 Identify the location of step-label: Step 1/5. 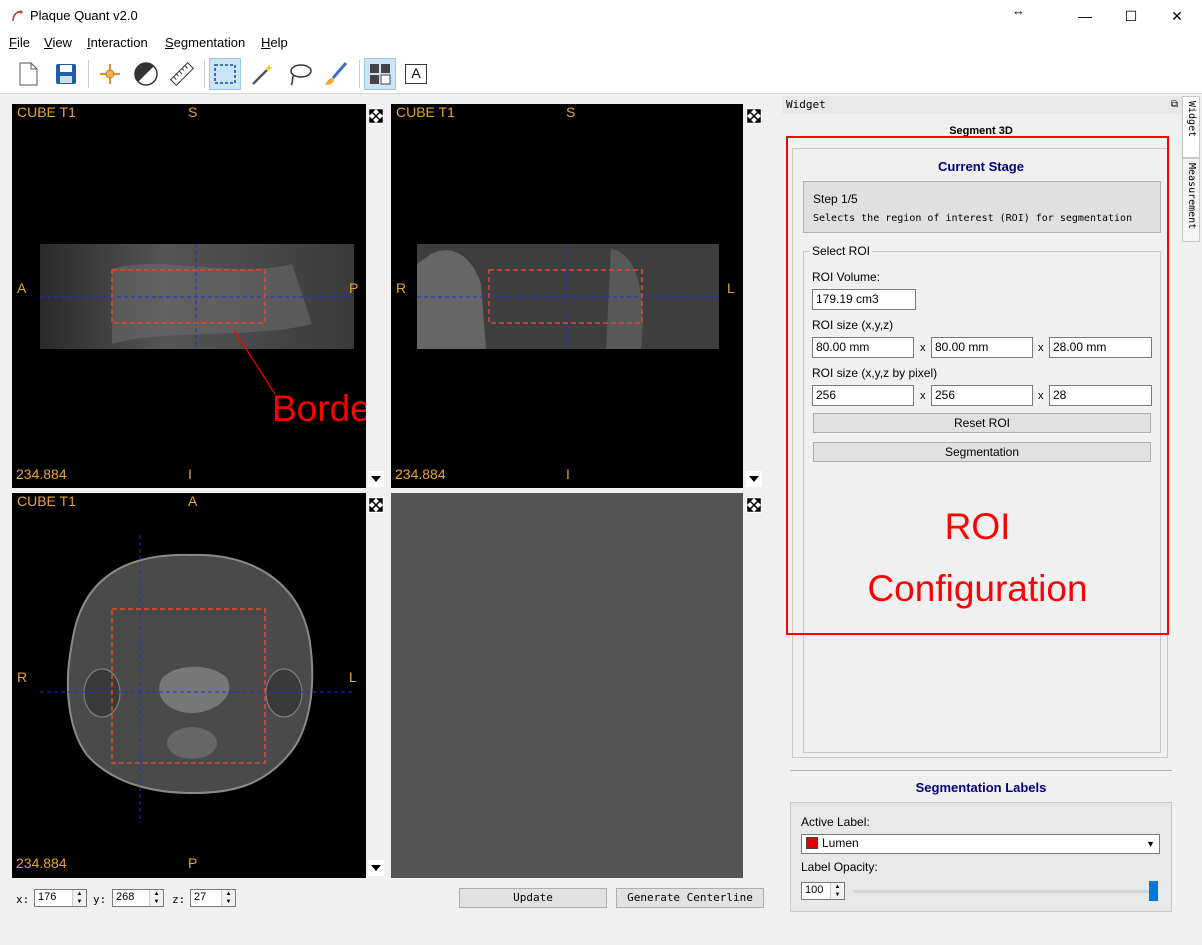
(835, 199).